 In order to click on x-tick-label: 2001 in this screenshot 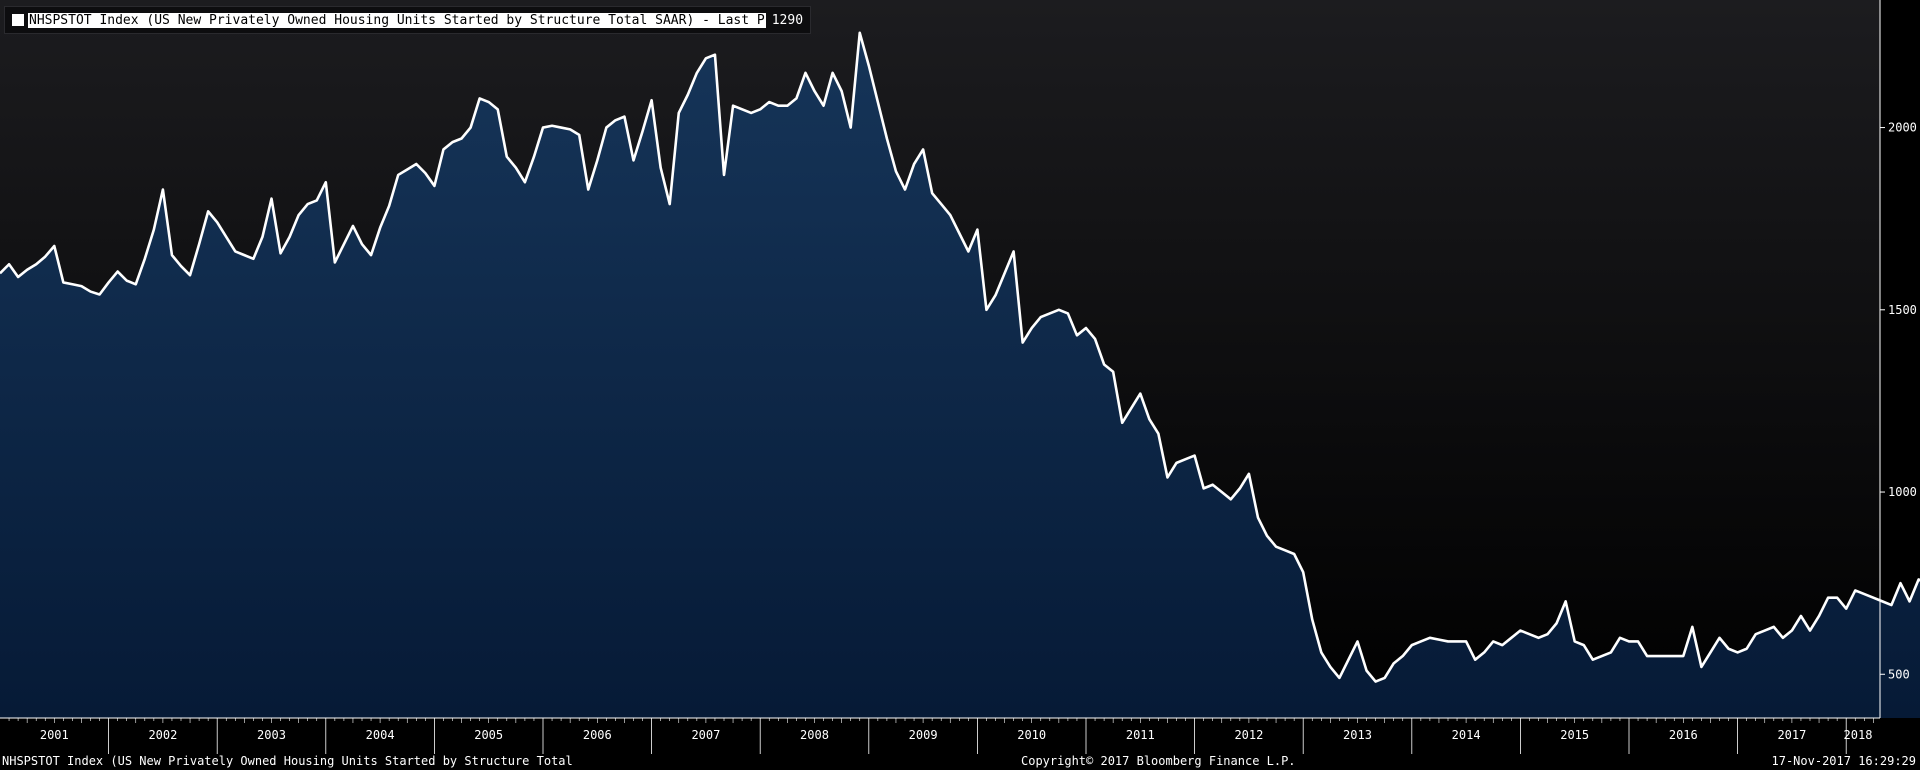, I will do `click(54, 735)`.